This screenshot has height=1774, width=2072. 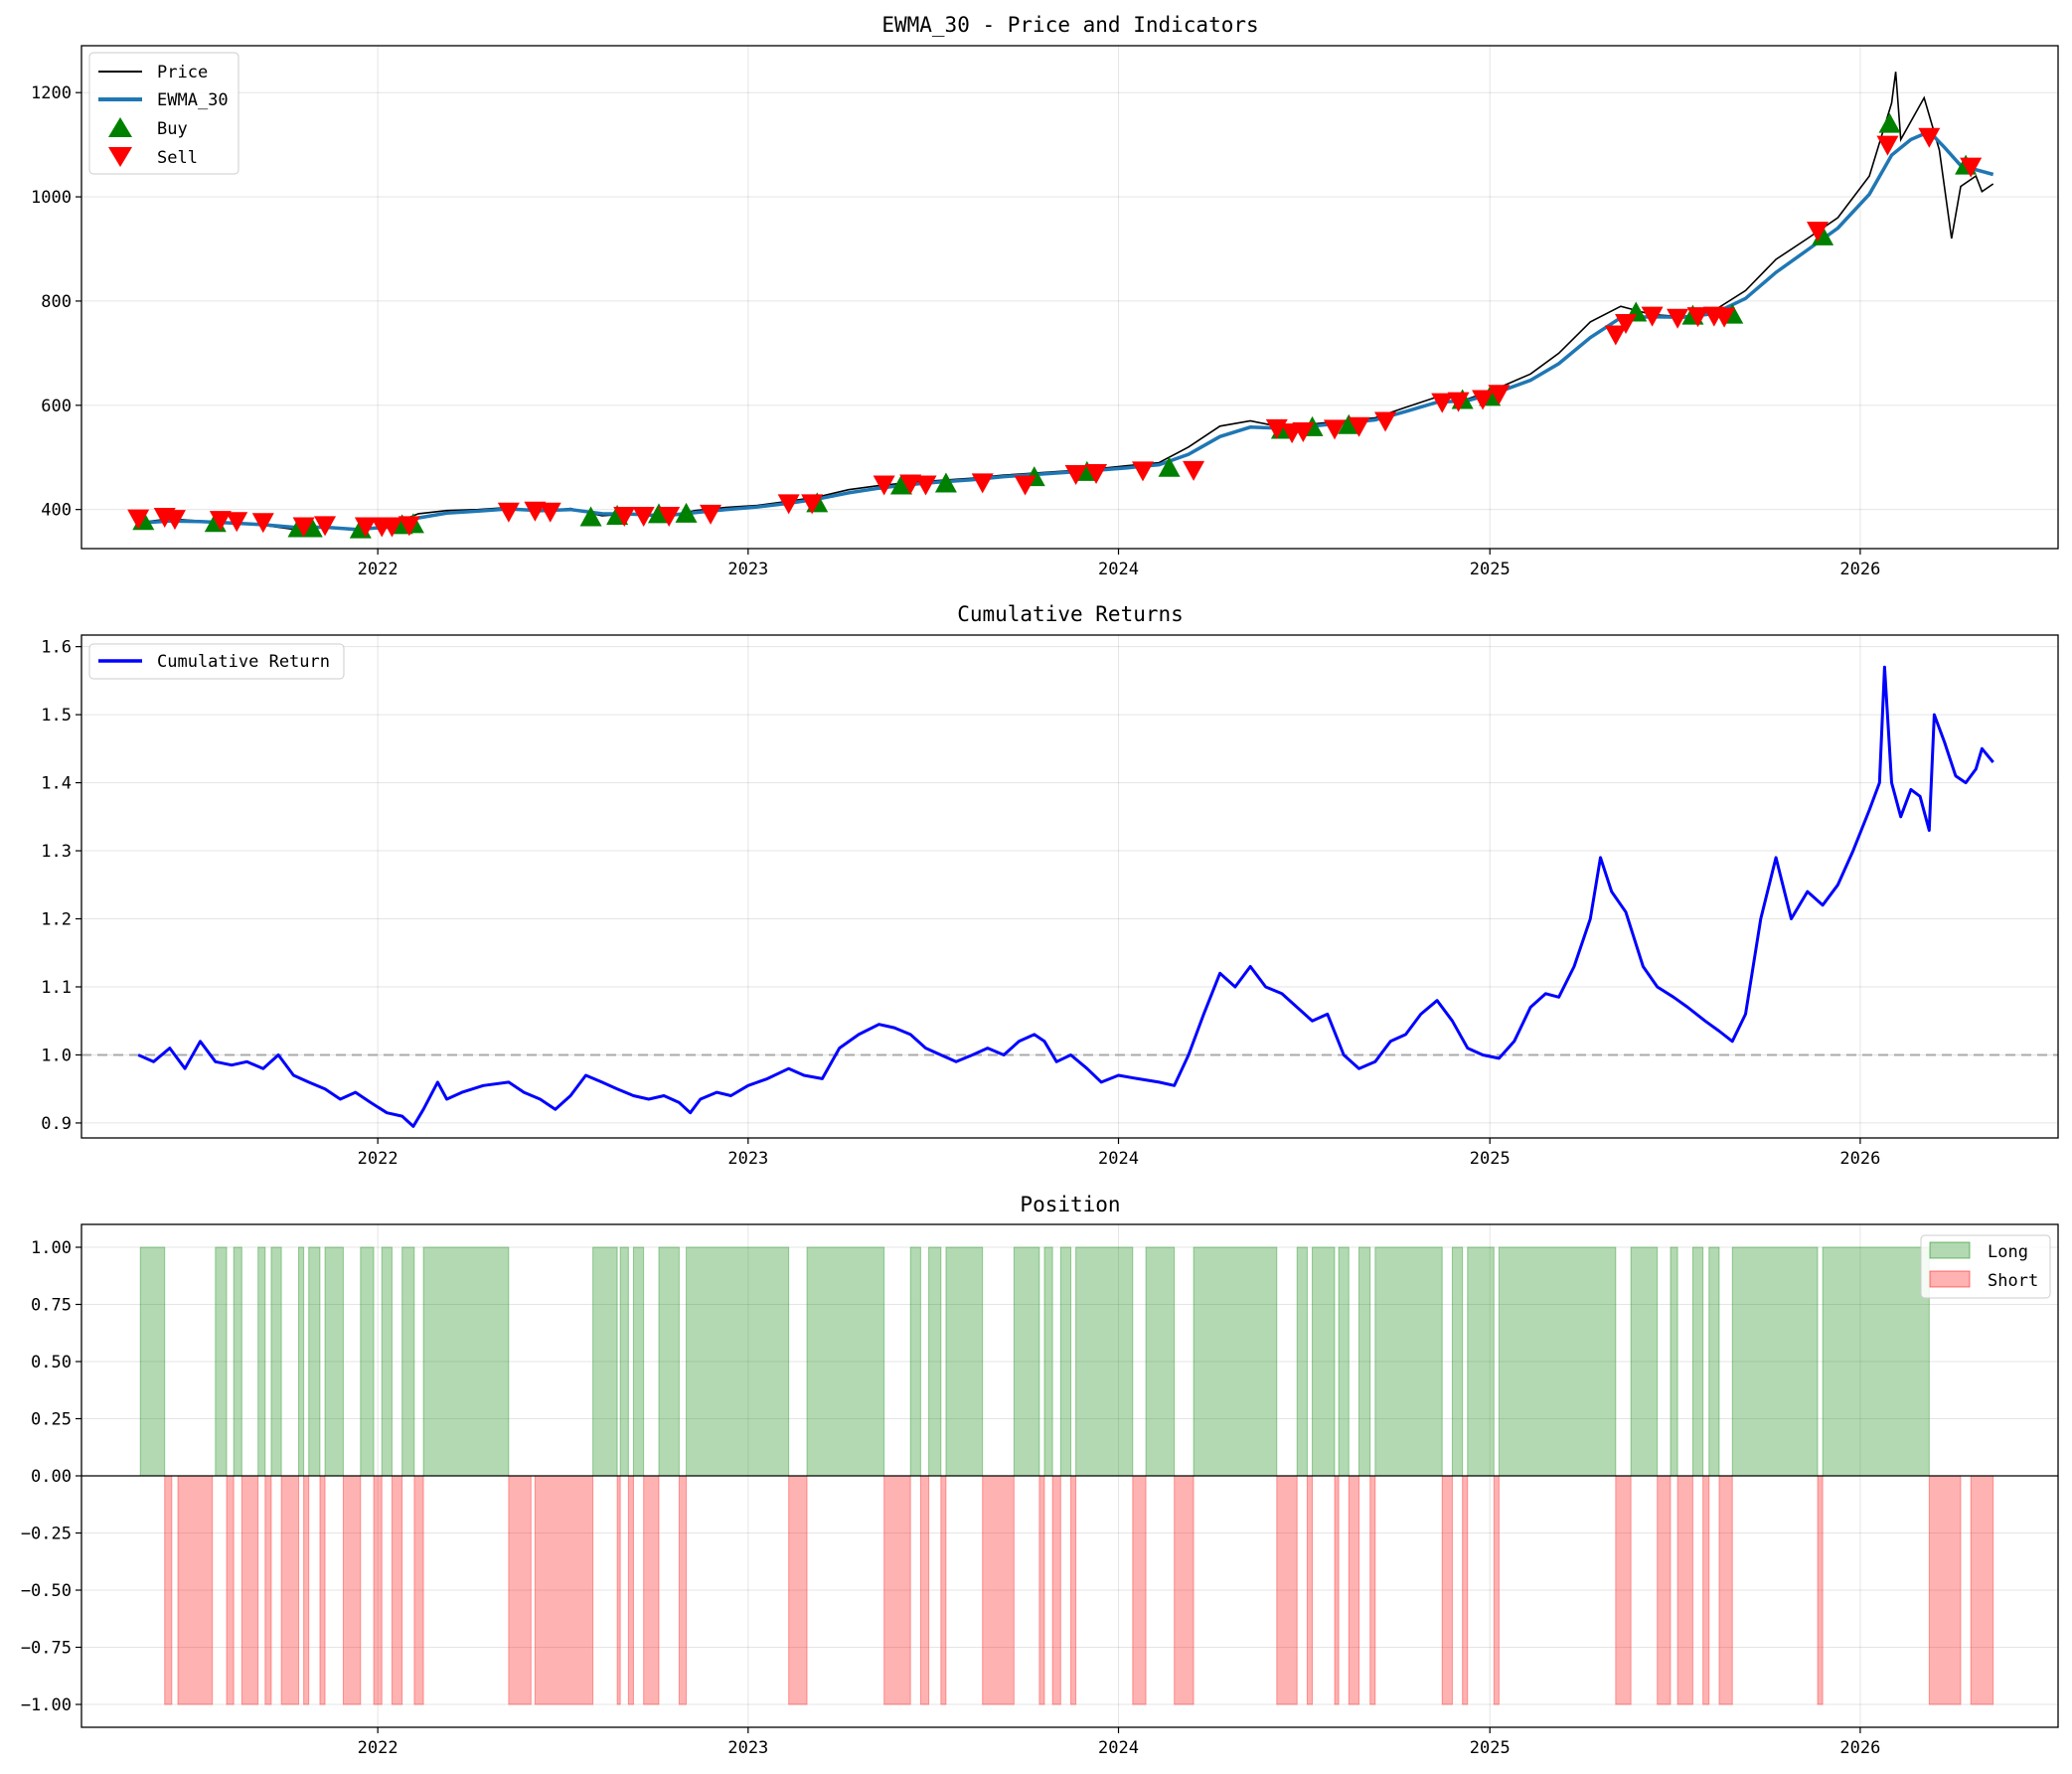 What do you see at coordinates (182, 73) in the screenshot?
I see `price-legend-price-label: Price` at bounding box center [182, 73].